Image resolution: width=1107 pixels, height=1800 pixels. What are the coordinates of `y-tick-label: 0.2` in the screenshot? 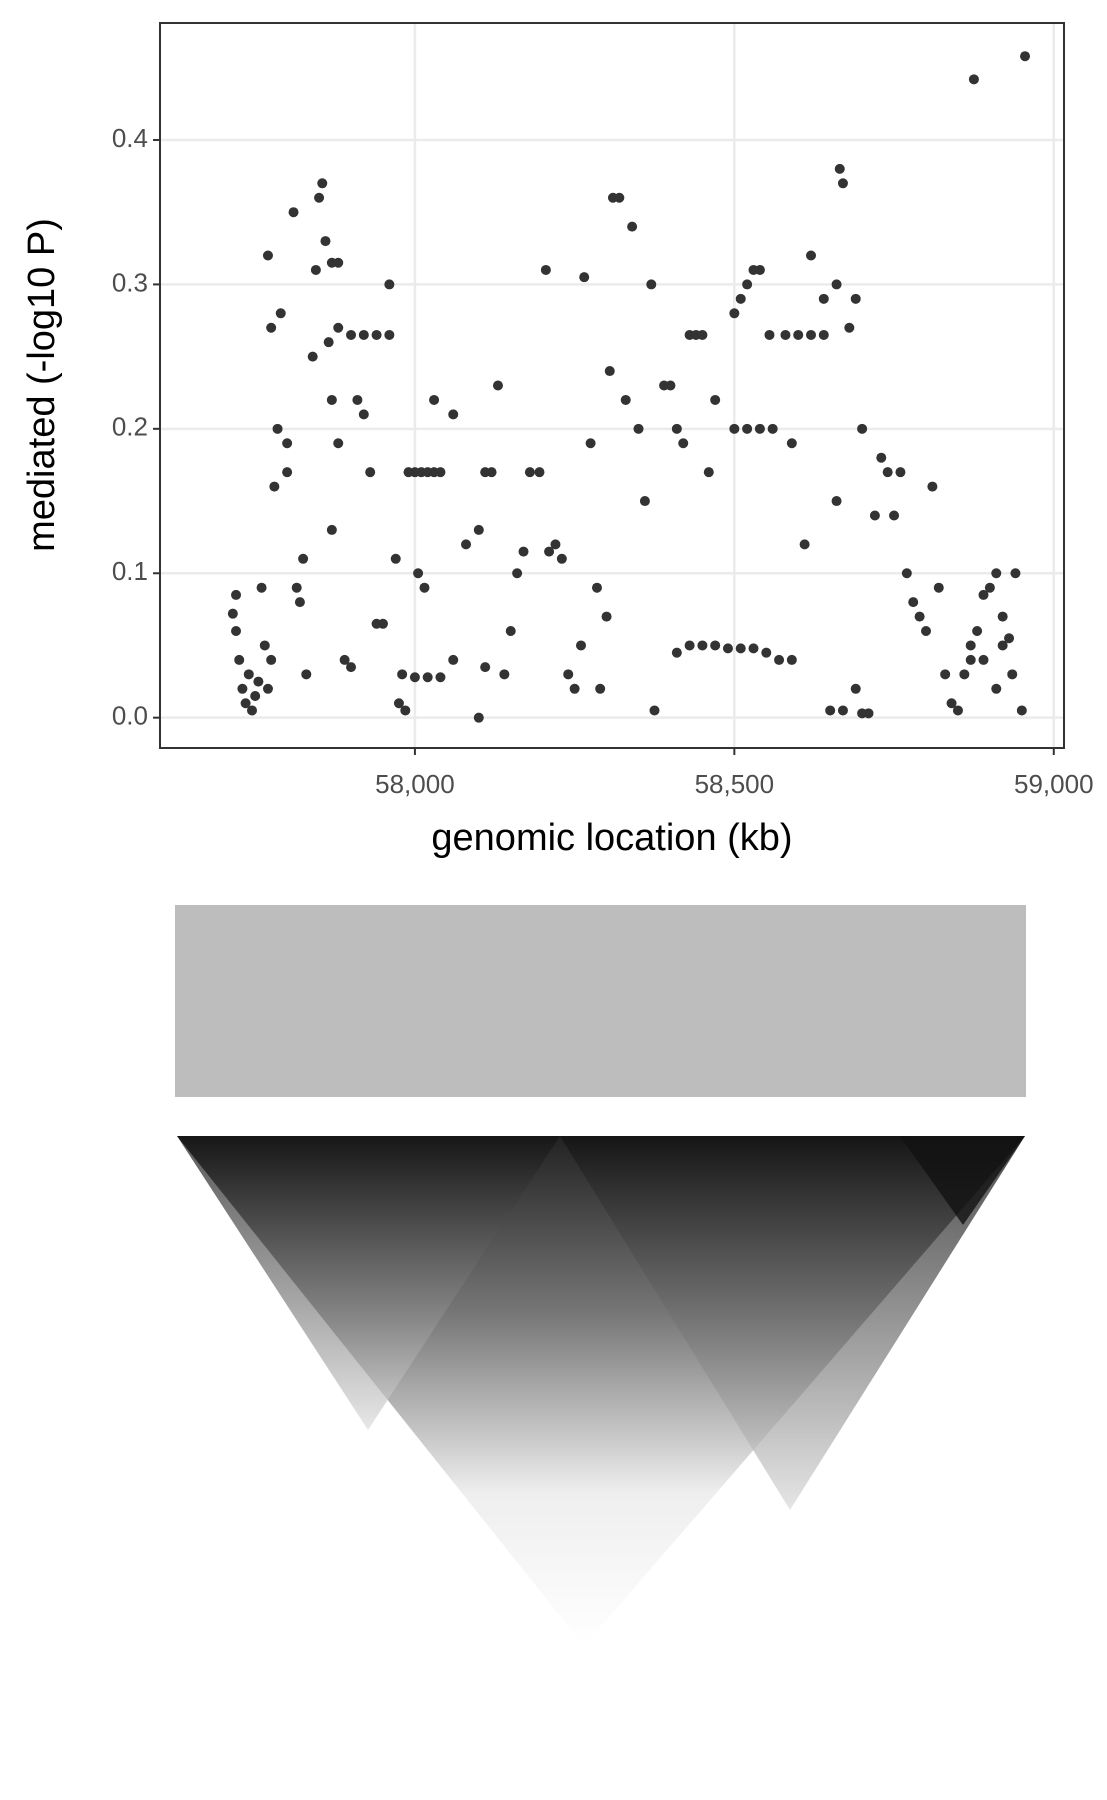 It's located at (130, 427).